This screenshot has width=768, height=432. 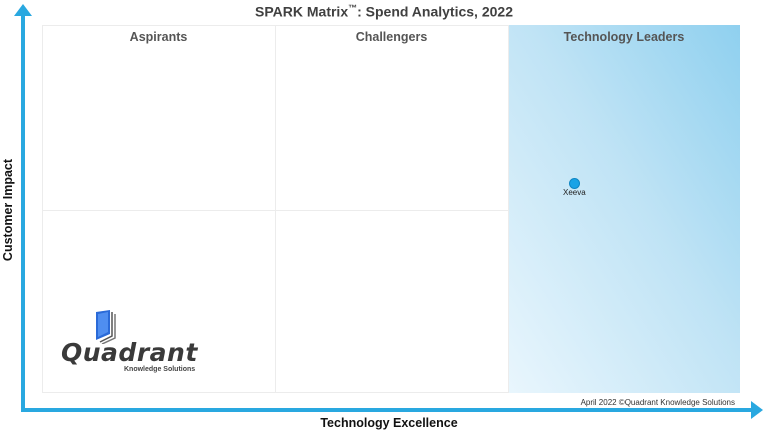 What do you see at coordinates (158, 37) in the screenshot?
I see `quadrant-label-aspirants: Aspirants` at bounding box center [158, 37].